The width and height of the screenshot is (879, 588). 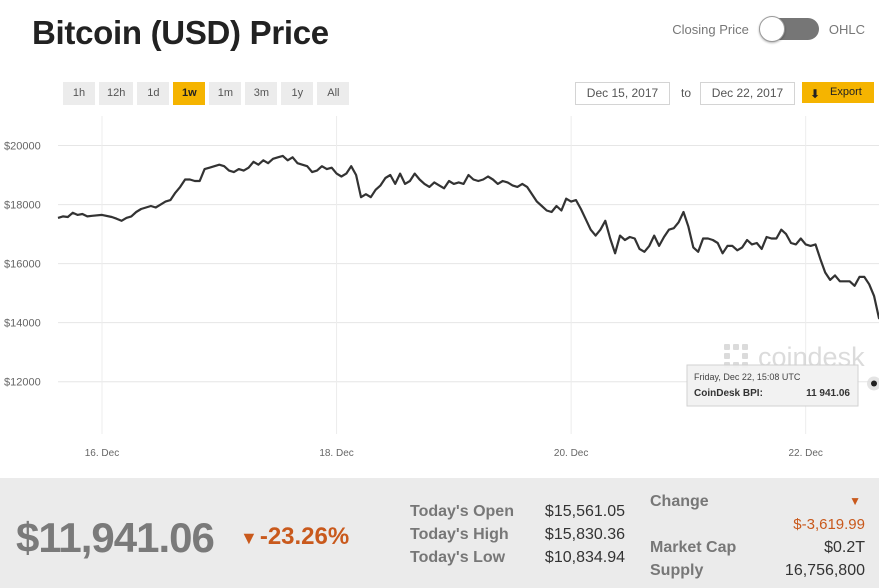 What do you see at coordinates (747, 377) in the screenshot?
I see `tooltip-date: Friday, Dec 22, 15:08 UTC` at bounding box center [747, 377].